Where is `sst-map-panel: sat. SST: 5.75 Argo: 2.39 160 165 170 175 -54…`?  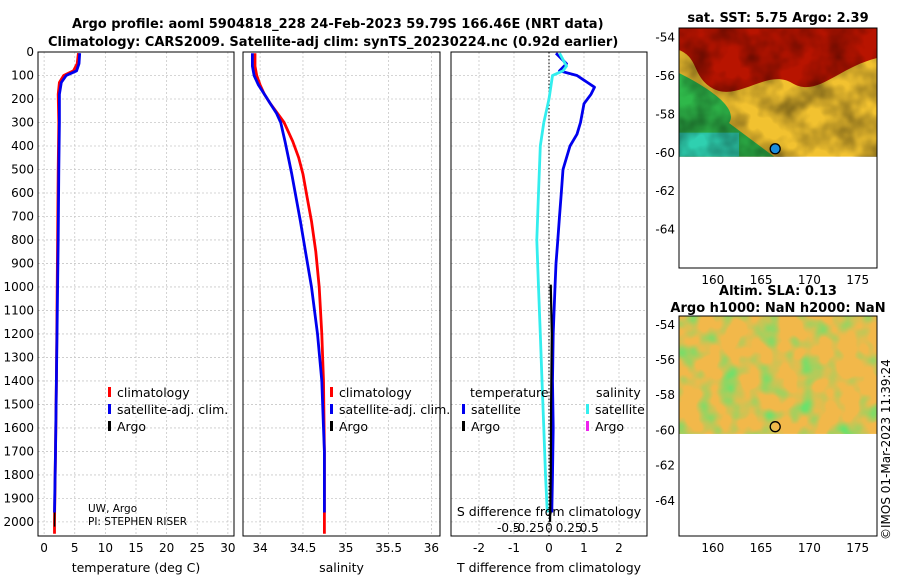 sst-map-panel: sat. SST: 5.75 Argo: 2.39 160 165 170 175 -54… is located at coordinates (766, 149).